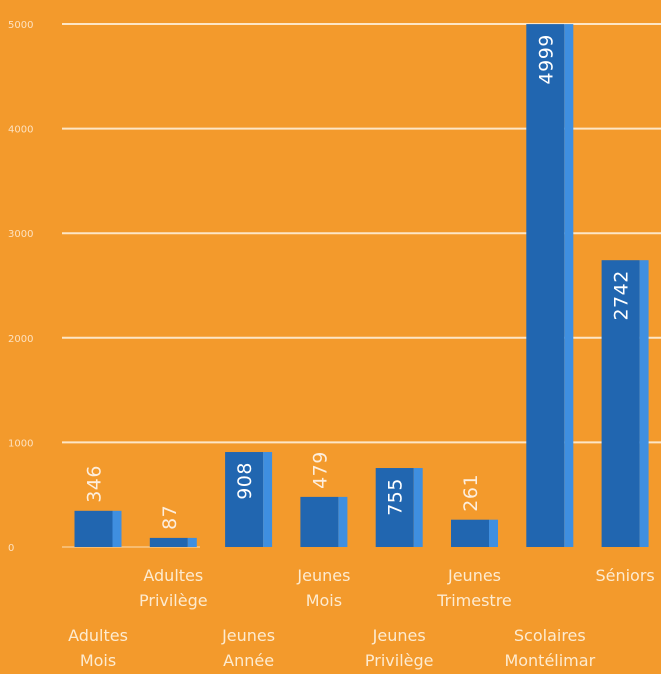 This screenshot has width=661, height=674. I want to click on bar-4-front, so click(394, 507).